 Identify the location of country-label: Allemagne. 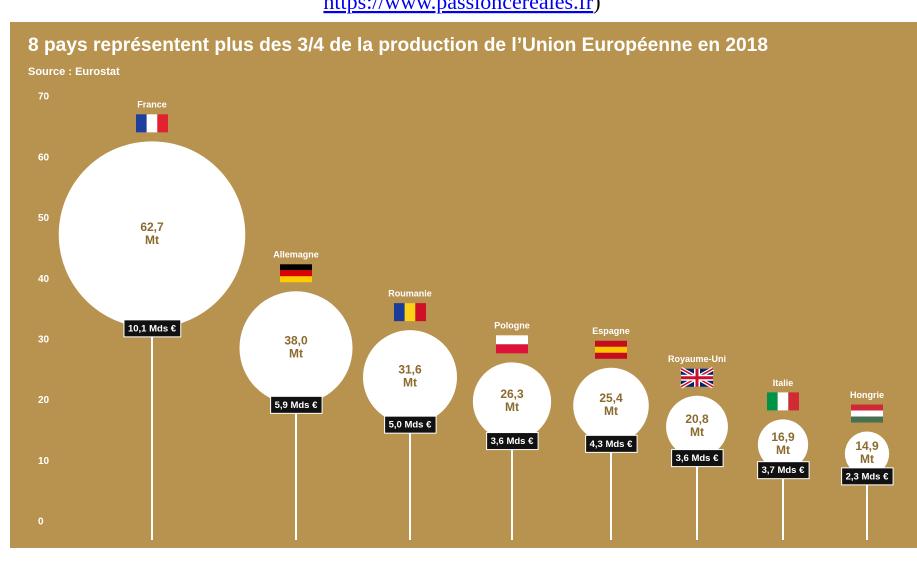
(296, 255).